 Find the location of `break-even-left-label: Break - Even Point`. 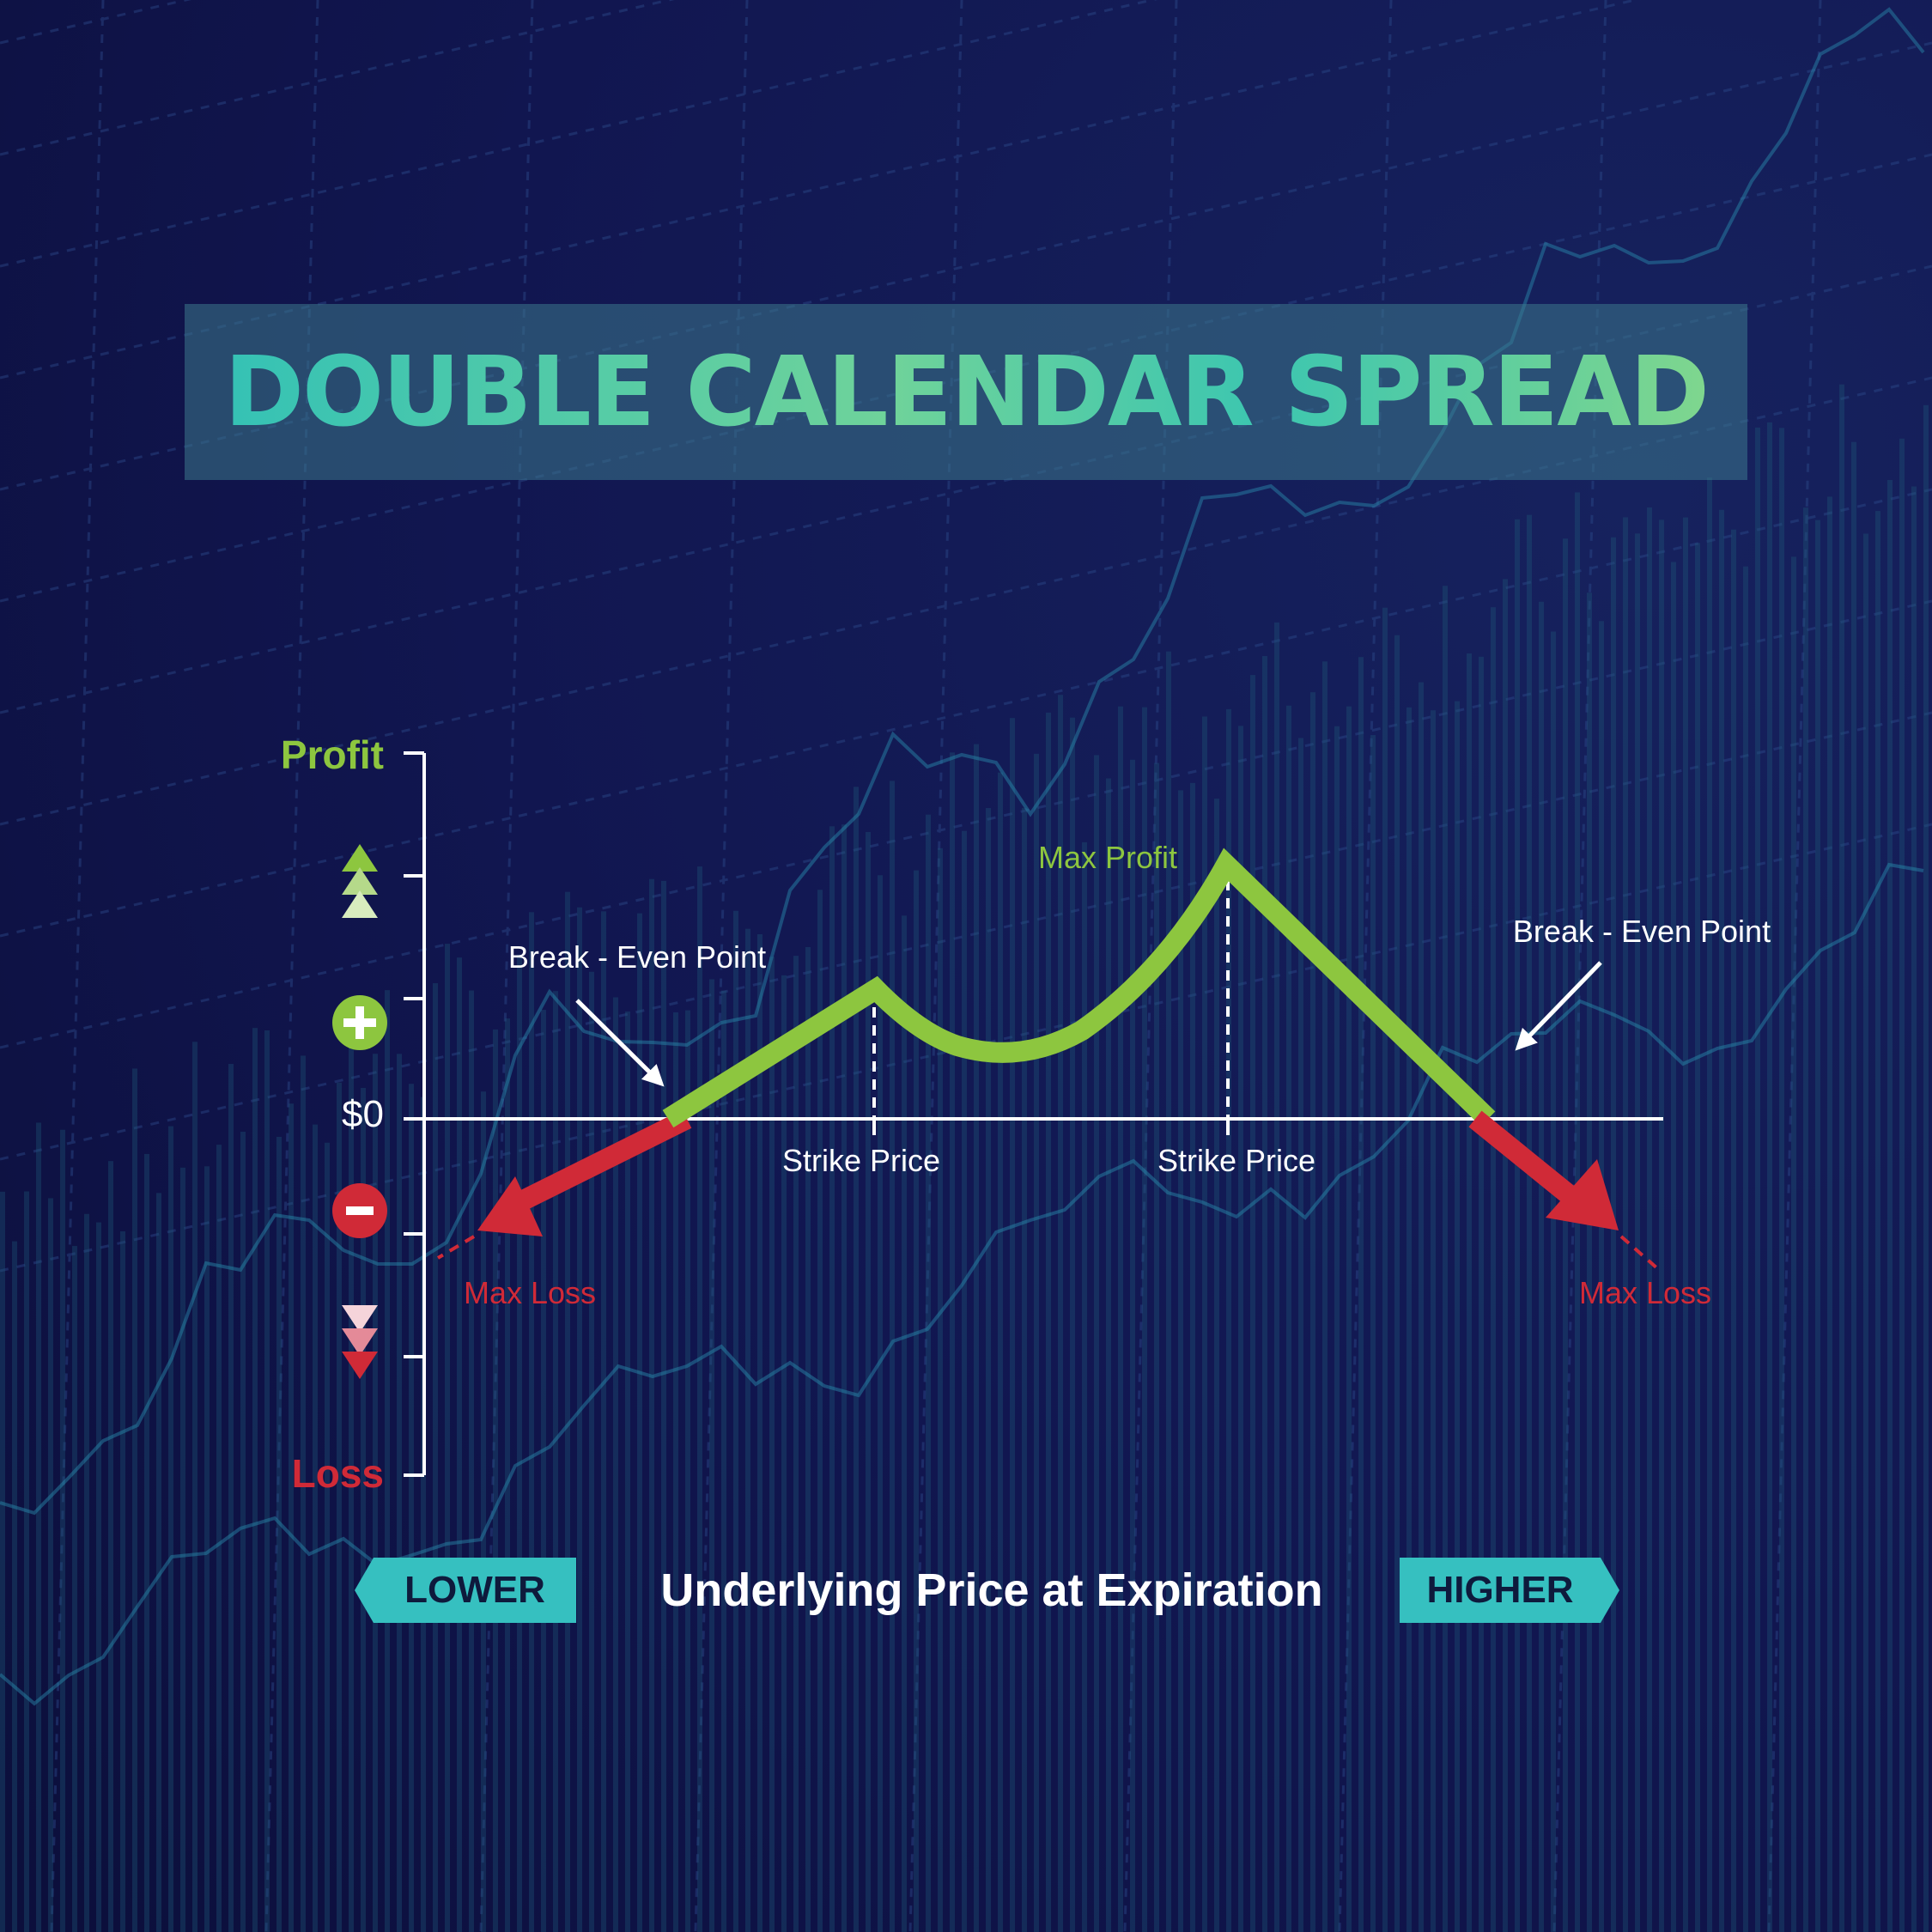

break-even-left-label: Break - Even Point is located at coordinates (637, 957).